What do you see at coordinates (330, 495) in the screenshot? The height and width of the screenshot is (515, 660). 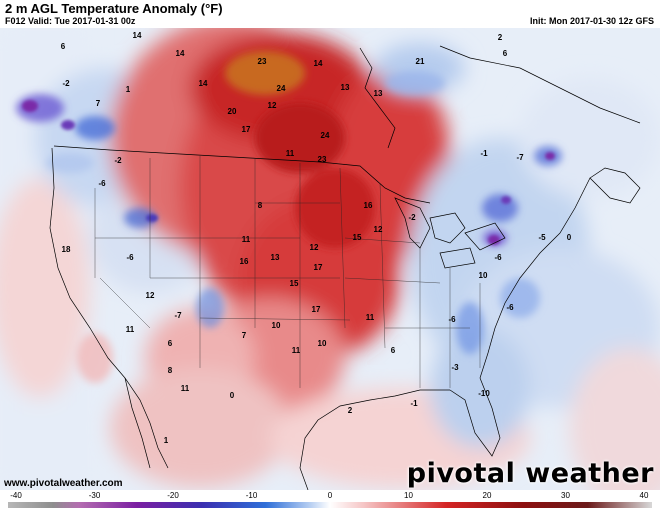 I see `colorbar-tick-label: 0` at bounding box center [330, 495].